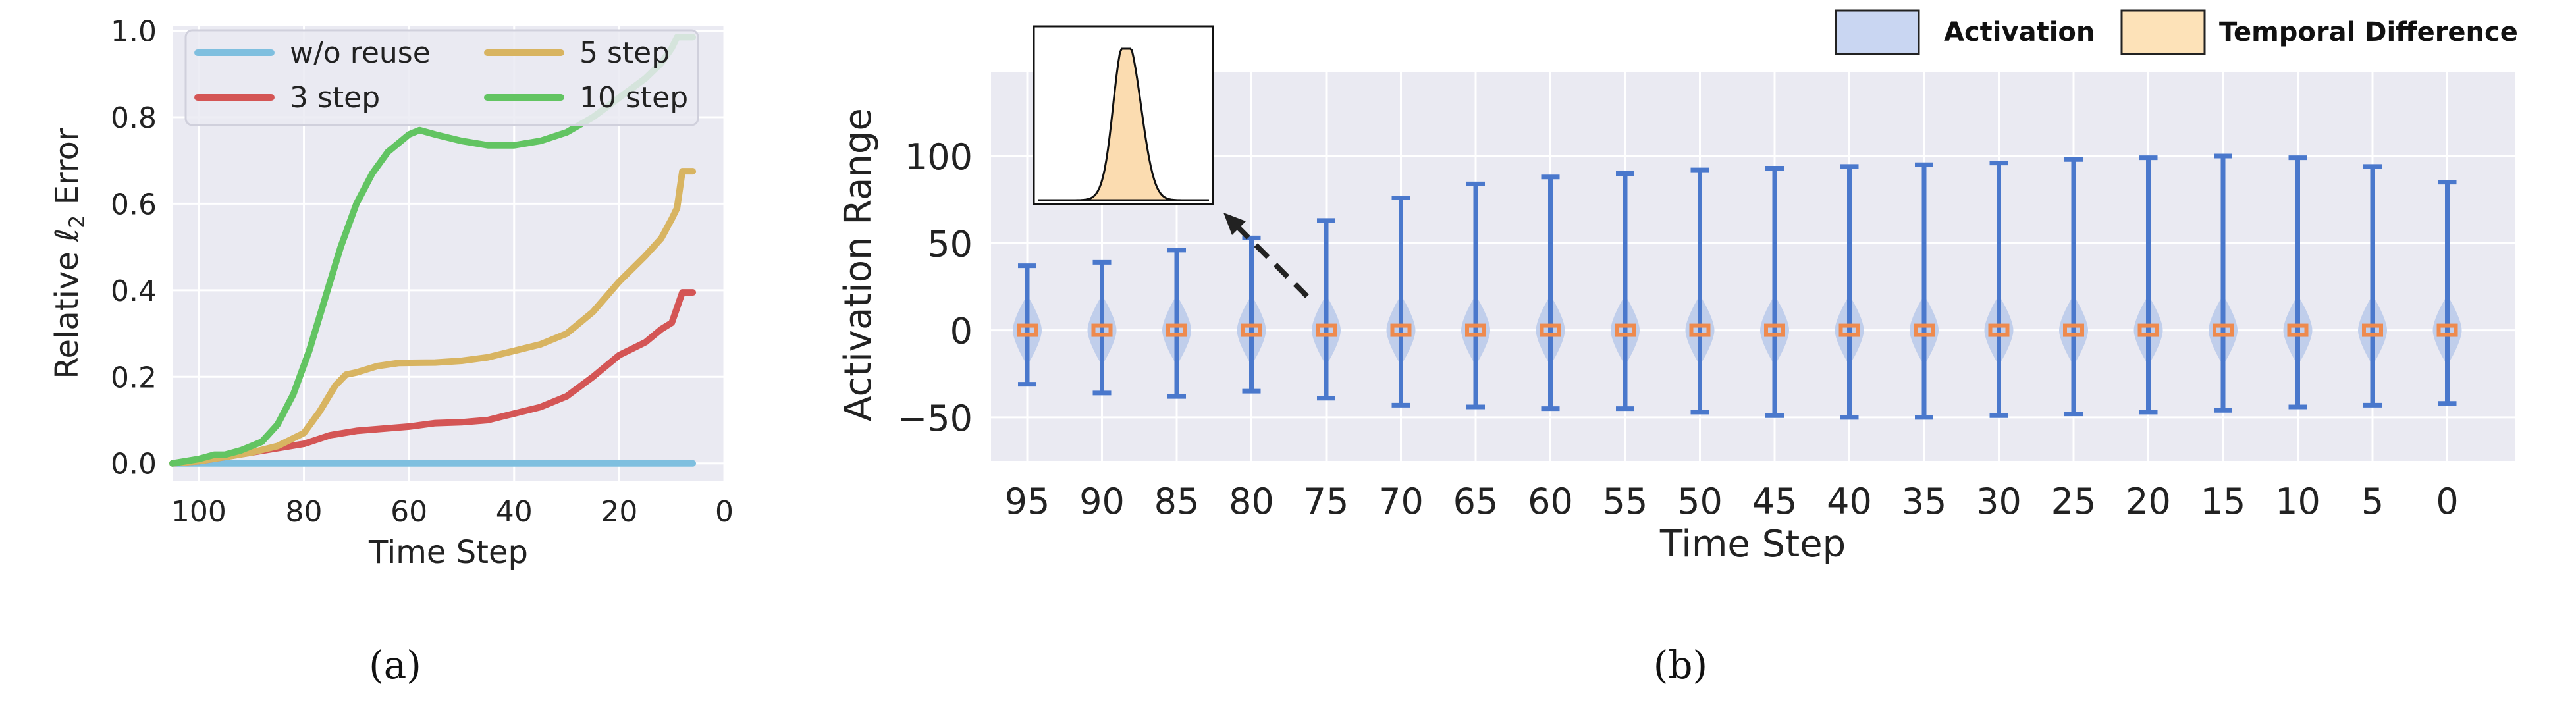 The image size is (2576, 719). Describe the element at coordinates (1123, 124) in the screenshot. I see `inset-density-curve` at that location.